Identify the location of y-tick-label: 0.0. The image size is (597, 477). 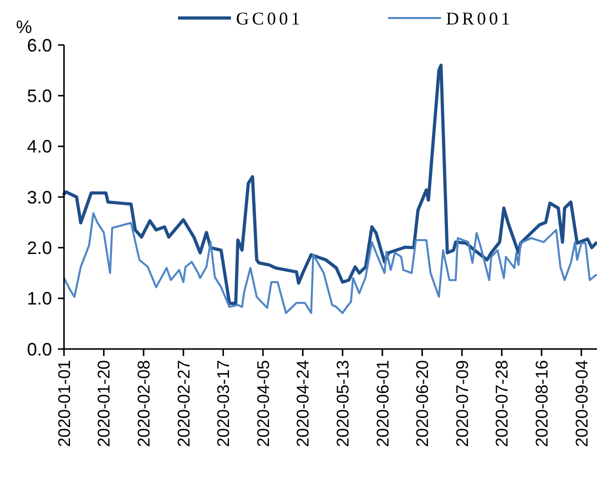
(39, 349).